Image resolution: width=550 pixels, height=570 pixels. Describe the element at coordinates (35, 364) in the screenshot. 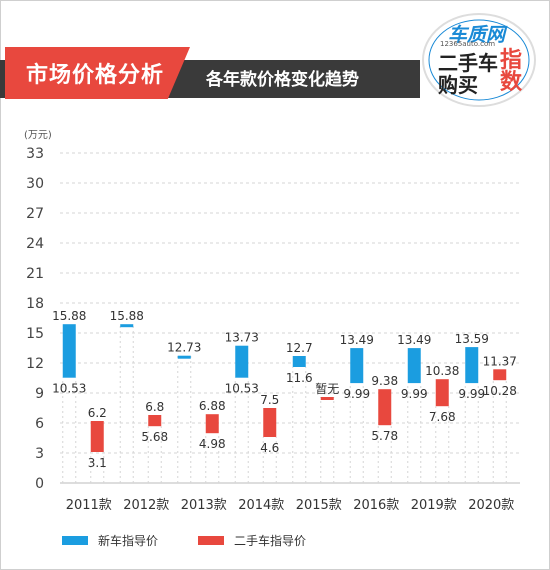

I see `y-tick-label: 12` at that location.